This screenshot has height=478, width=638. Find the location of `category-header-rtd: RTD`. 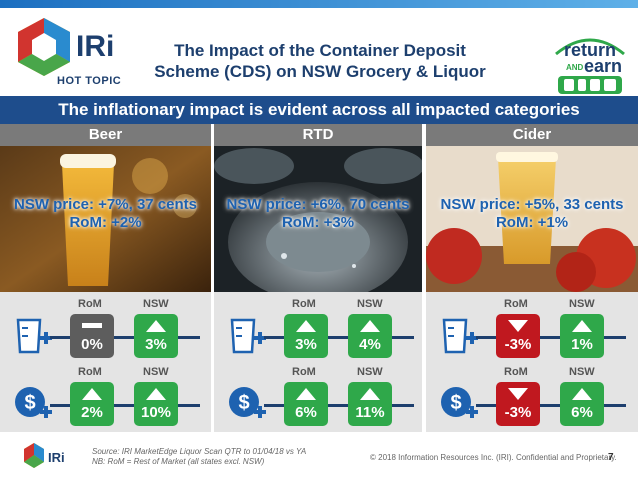

category-header-rtd: RTD is located at coordinates (318, 135).